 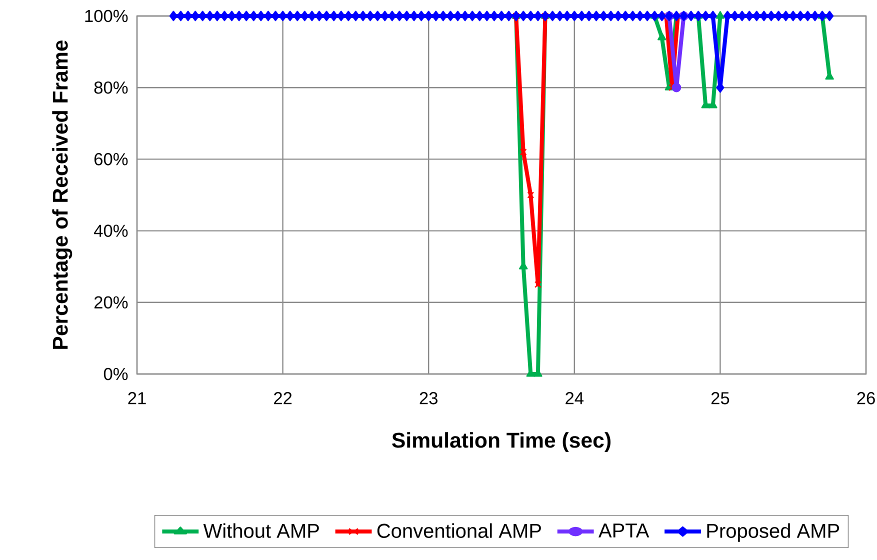 I want to click on x-tick-label: 23, so click(x=429, y=398).